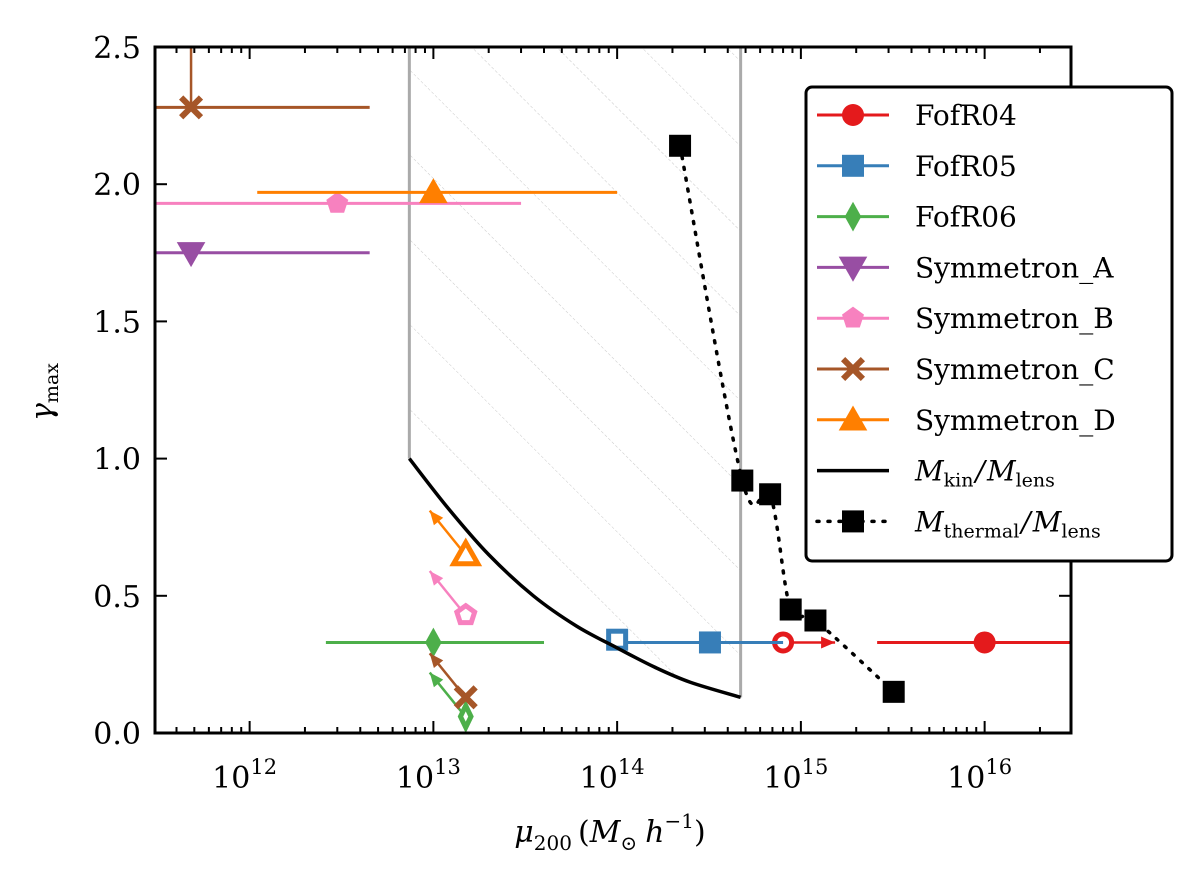 The height and width of the screenshot is (881, 1200). I want to click on legend-label: FofR05, so click(966, 166).